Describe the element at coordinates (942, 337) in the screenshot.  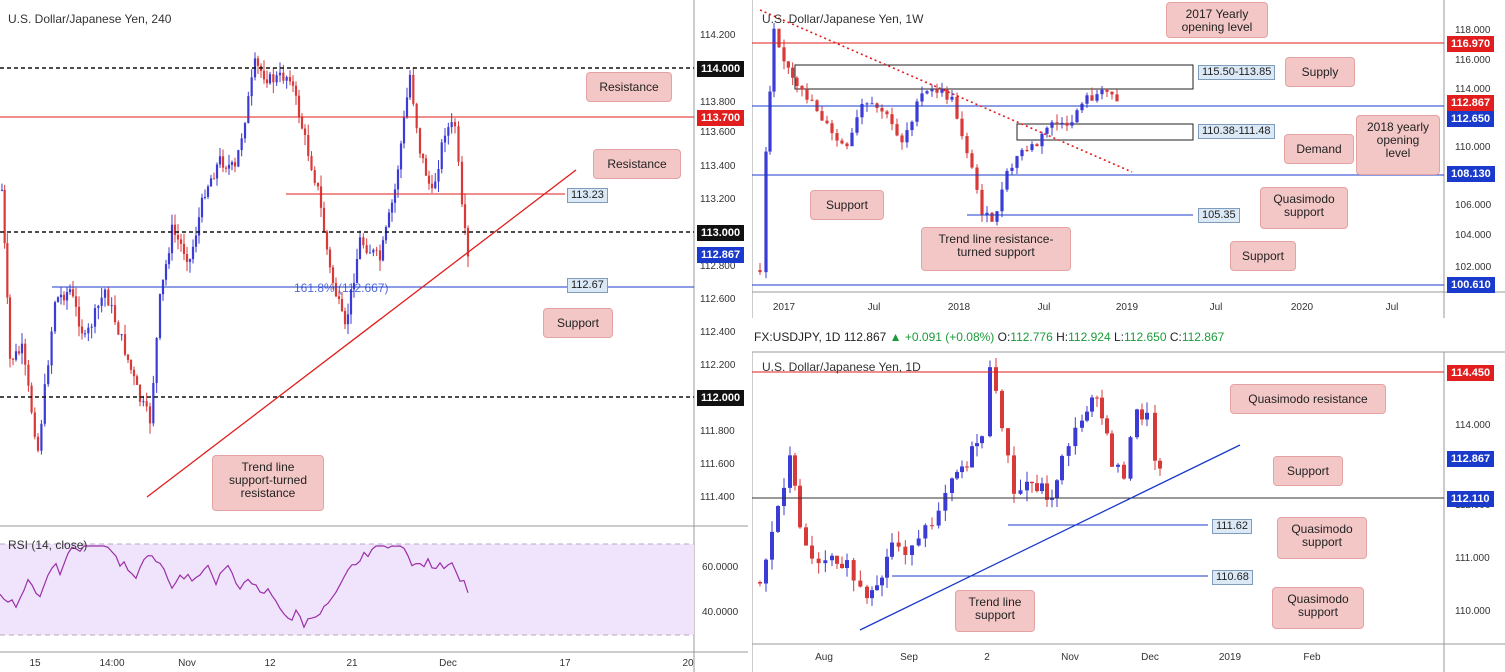
I see `ohlc-change: ▲ +0.091 (+0.08%)` at that location.